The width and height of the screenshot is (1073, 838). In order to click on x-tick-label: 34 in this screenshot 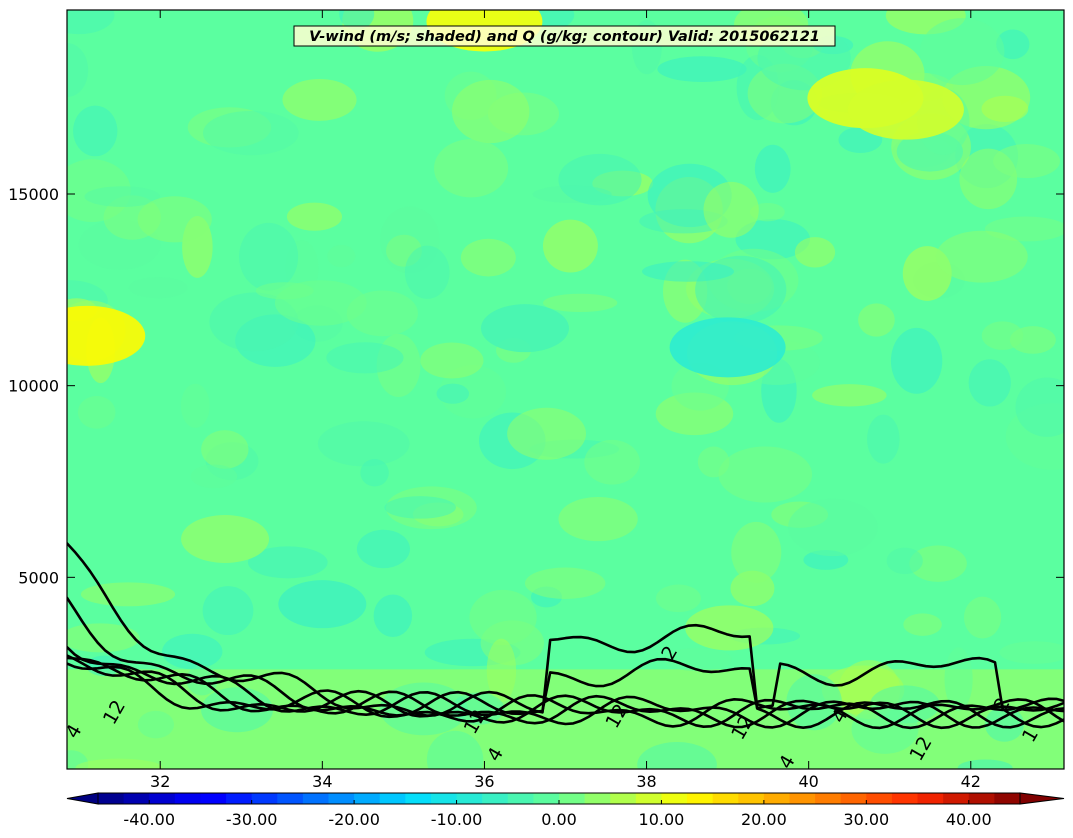, I will do `click(322, 781)`.